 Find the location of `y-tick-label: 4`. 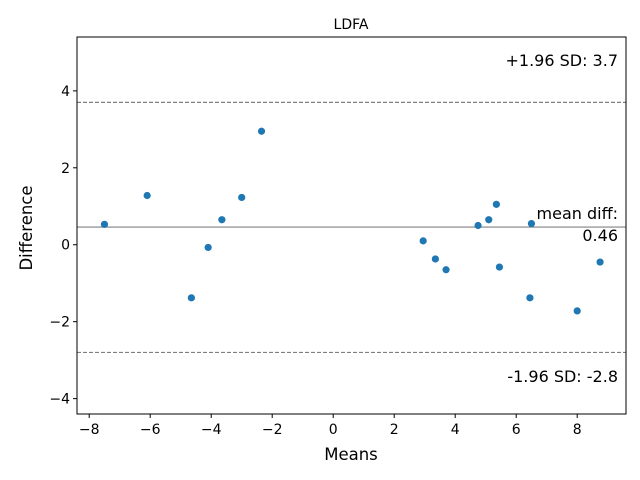

y-tick-label: 4 is located at coordinates (65, 92).